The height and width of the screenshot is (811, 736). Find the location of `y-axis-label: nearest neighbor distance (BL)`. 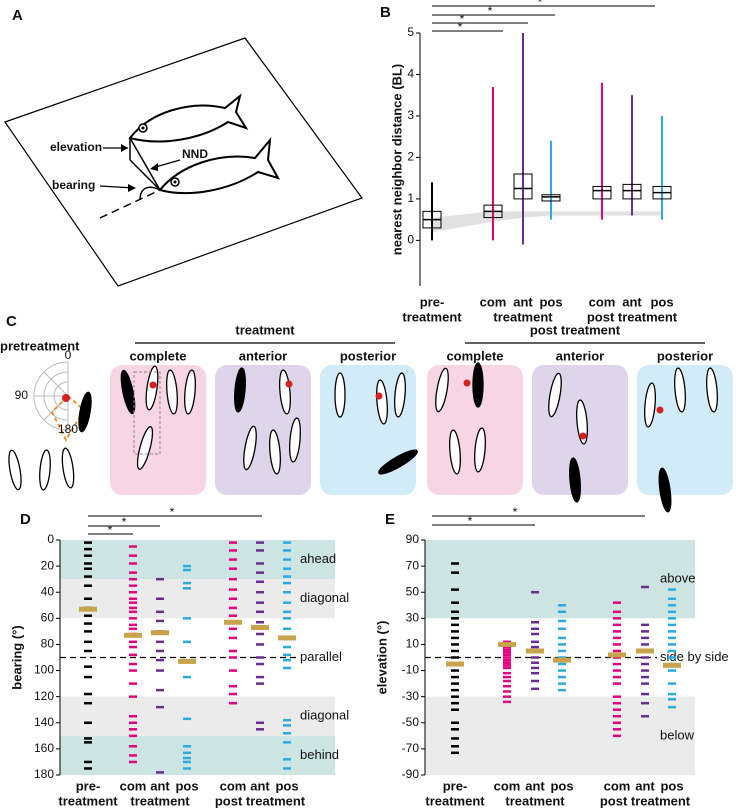

y-axis-label: nearest neighbor distance (BL) is located at coordinates (396, 159).